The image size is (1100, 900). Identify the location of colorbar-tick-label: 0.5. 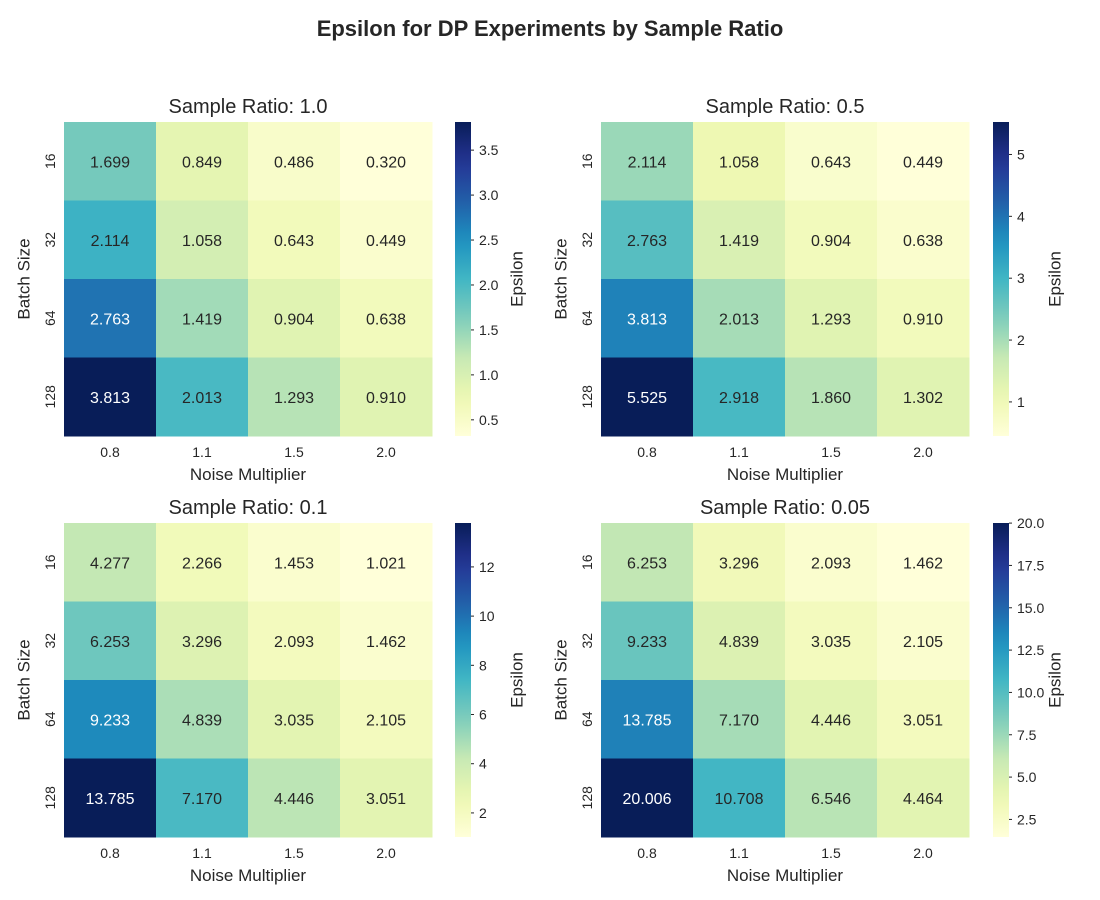
(489, 420).